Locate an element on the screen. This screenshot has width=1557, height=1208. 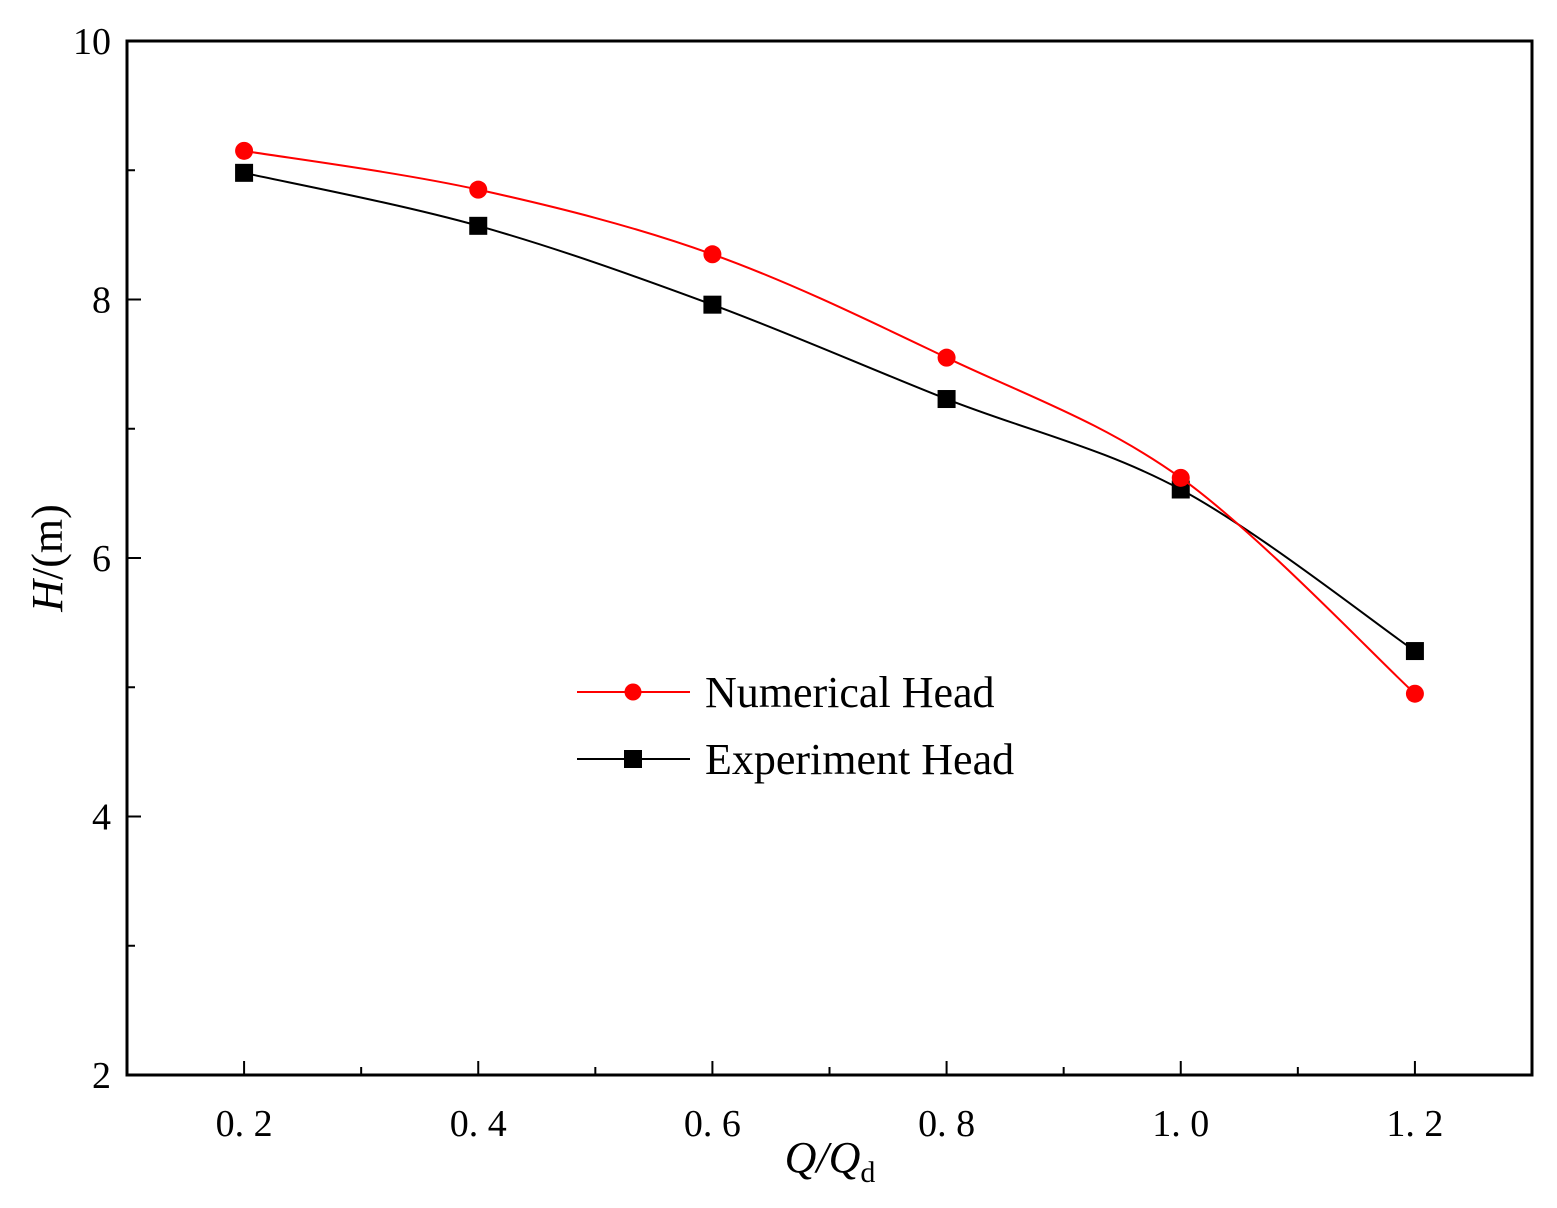
y-tick-label: 2 is located at coordinates (101, 1076).